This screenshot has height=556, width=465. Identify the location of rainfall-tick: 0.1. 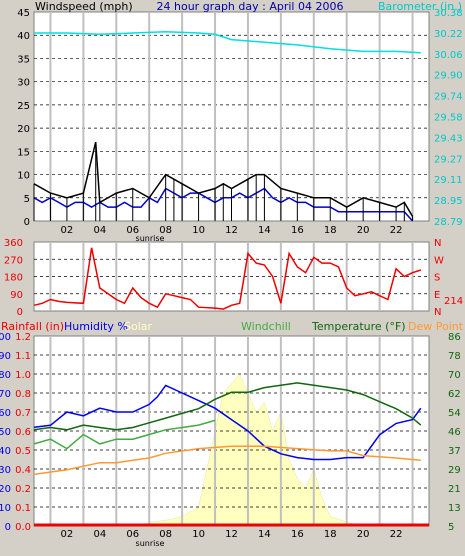
(23, 508).